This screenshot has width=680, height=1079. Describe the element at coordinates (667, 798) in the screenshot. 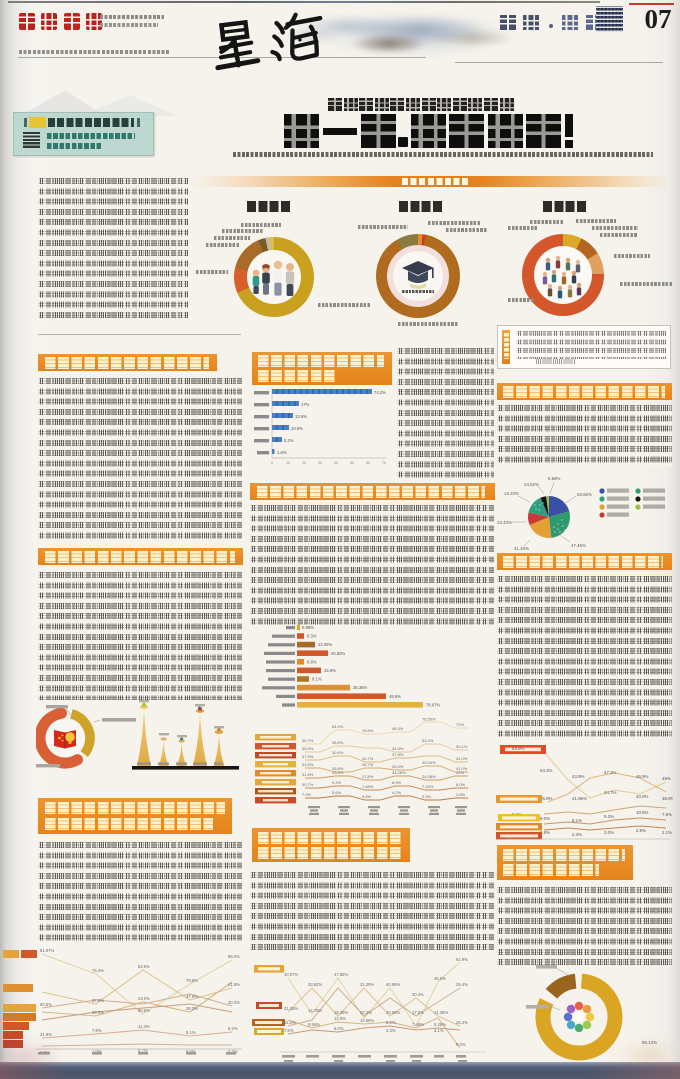

I see `svg-text: 38.9%` at that location.